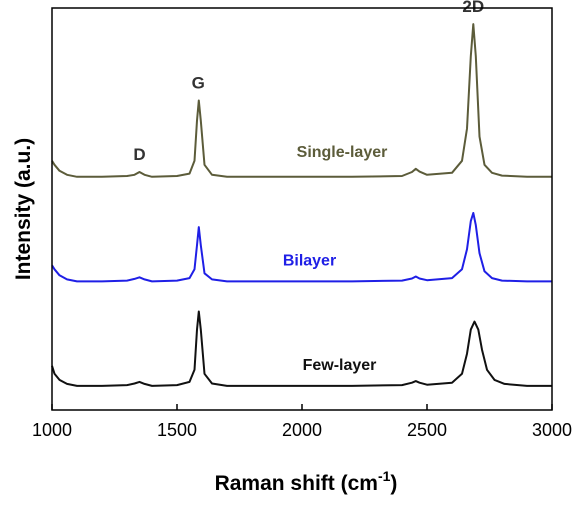 Image resolution: width=582 pixels, height=508 pixels. What do you see at coordinates (342, 152) in the screenshot?
I see `series-label-single-layer: Single-layer` at bounding box center [342, 152].